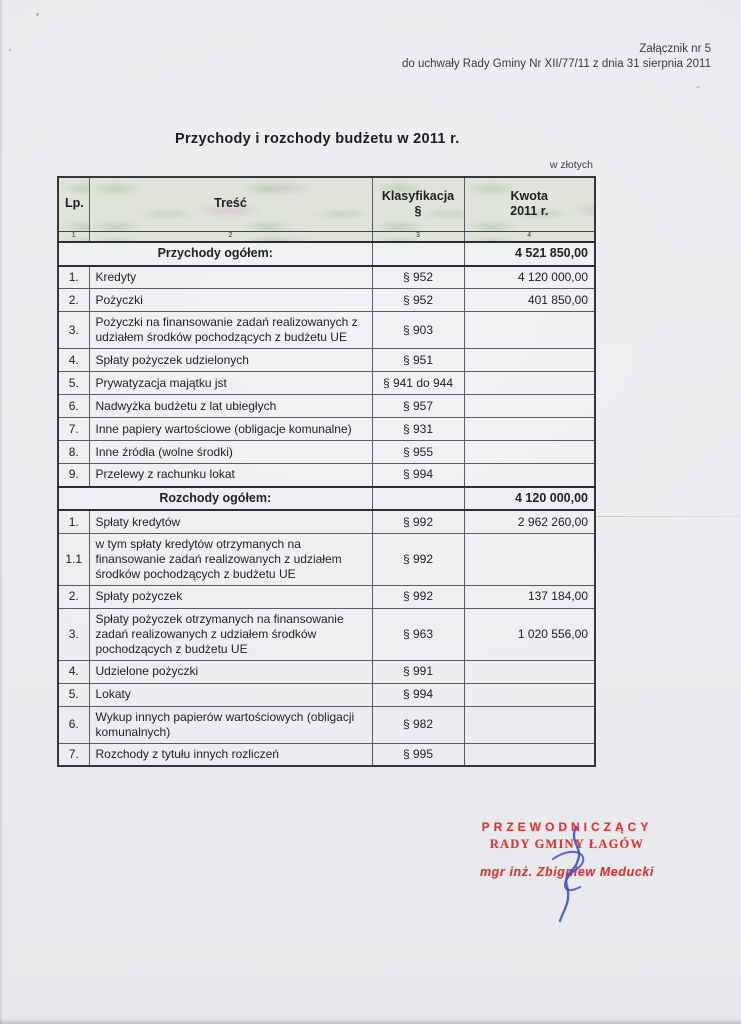  What do you see at coordinates (571, 165) in the screenshot?
I see `currency-unit-note: w złotych` at bounding box center [571, 165].